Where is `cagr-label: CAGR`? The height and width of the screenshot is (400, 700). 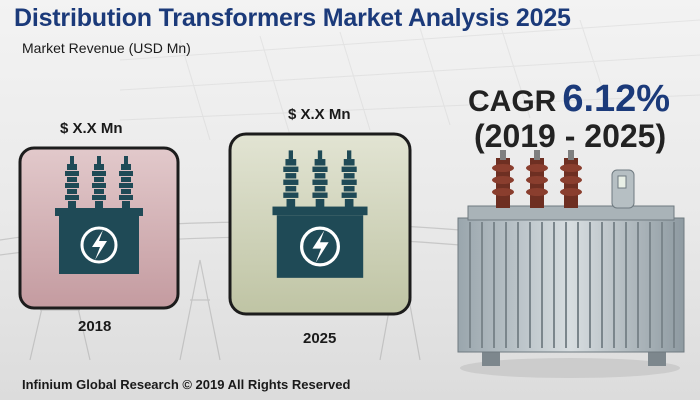
cagr-label: CAGR is located at coordinates (512, 101).